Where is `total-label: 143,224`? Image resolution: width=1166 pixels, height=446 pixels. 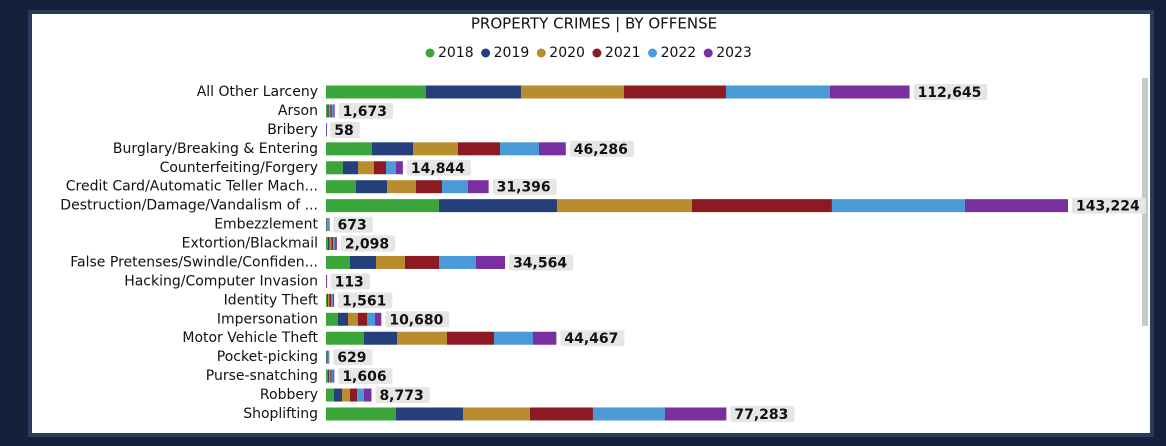
total-label: 143,224 is located at coordinates (1108, 207).